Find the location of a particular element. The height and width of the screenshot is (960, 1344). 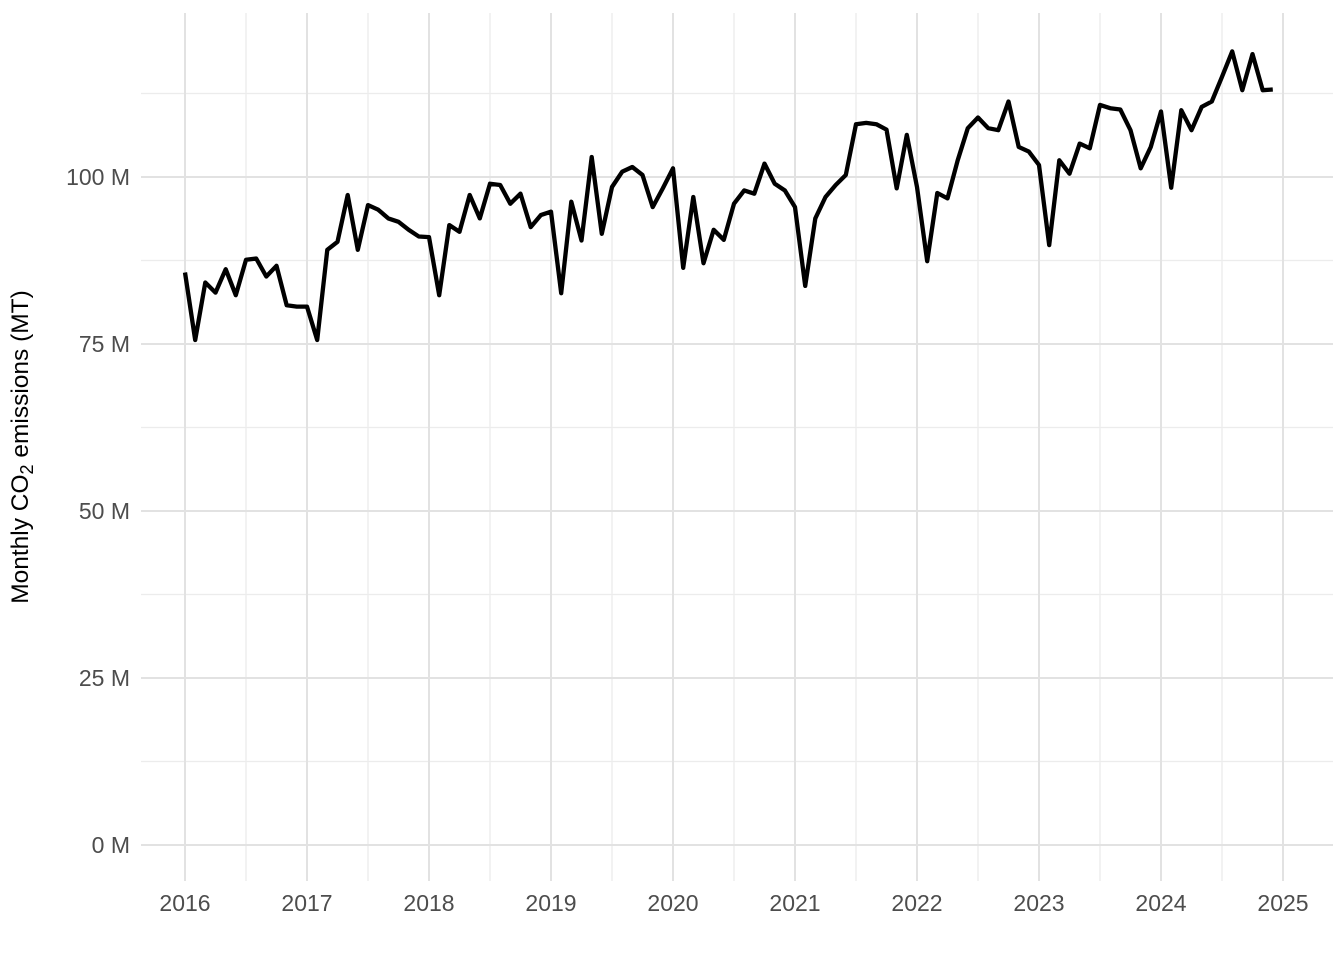

x-axis-tick-label: 2020 is located at coordinates (672, 903).